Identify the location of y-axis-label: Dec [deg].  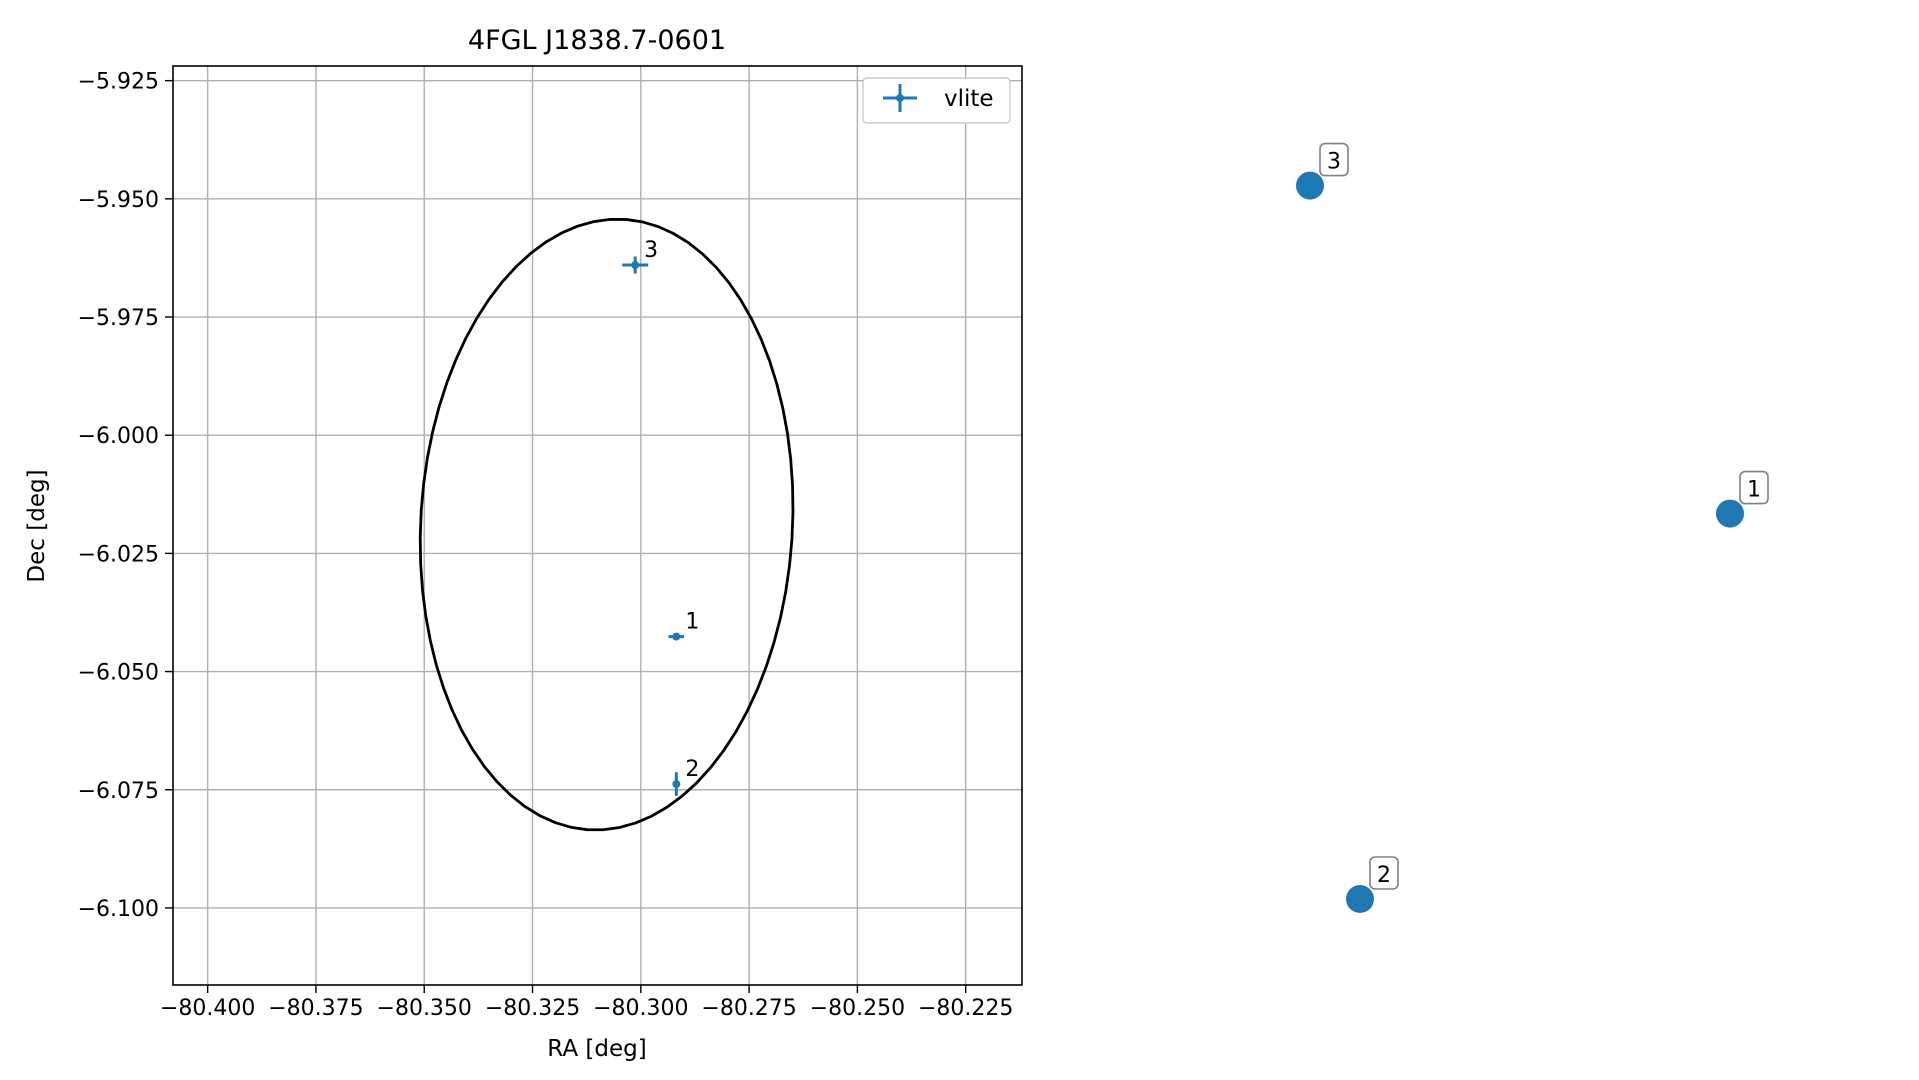
(37, 525).